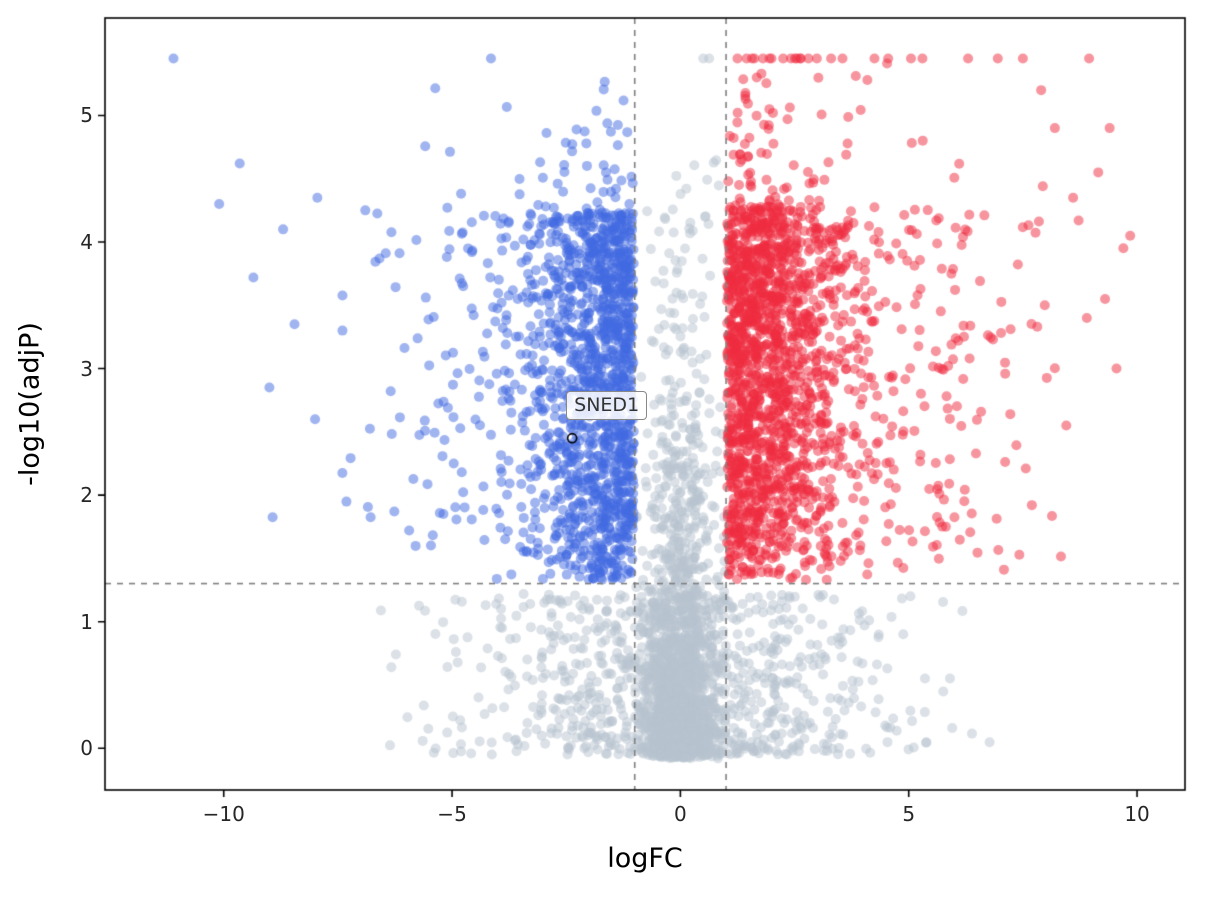 The height and width of the screenshot is (906, 1211). I want to click on y-axis-label: -log10(adjP), so click(30, 404).